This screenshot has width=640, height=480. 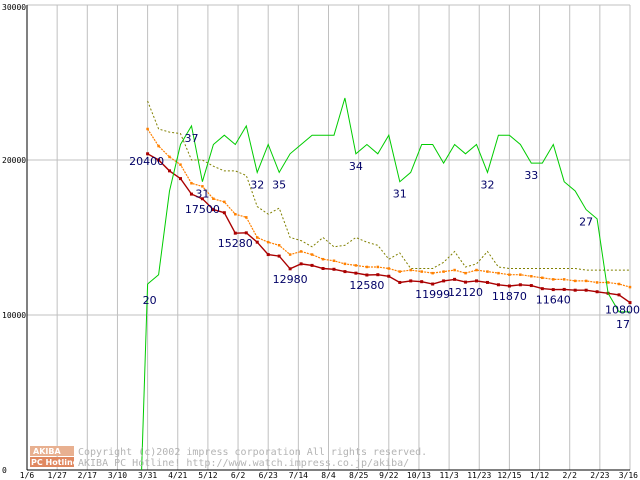 What do you see at coordinates (419, 475) in the screenshot?
I see `x-tick-label: 10/13` at bounding box center [419, 475].